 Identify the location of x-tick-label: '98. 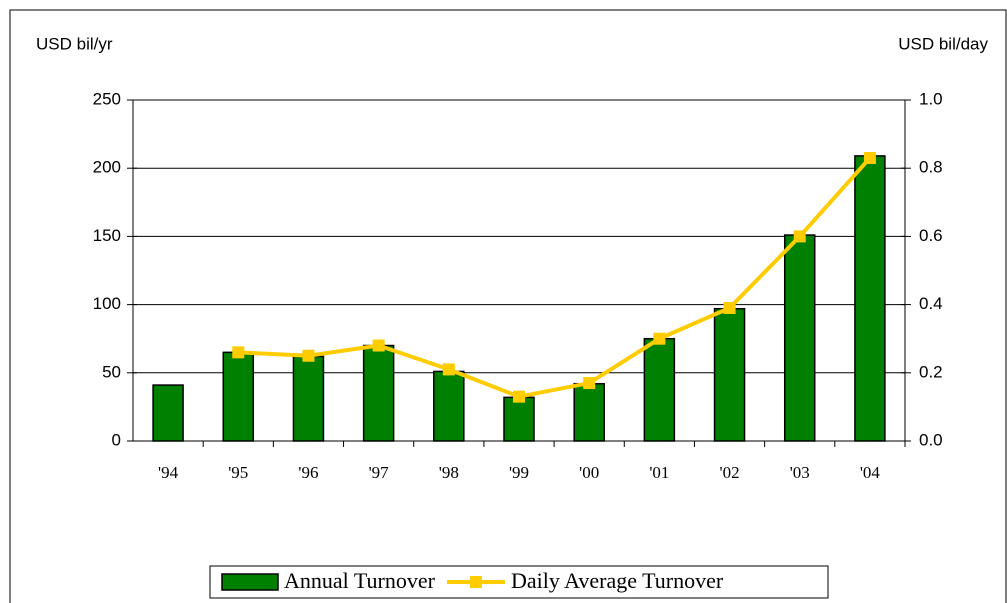
(449, 472).